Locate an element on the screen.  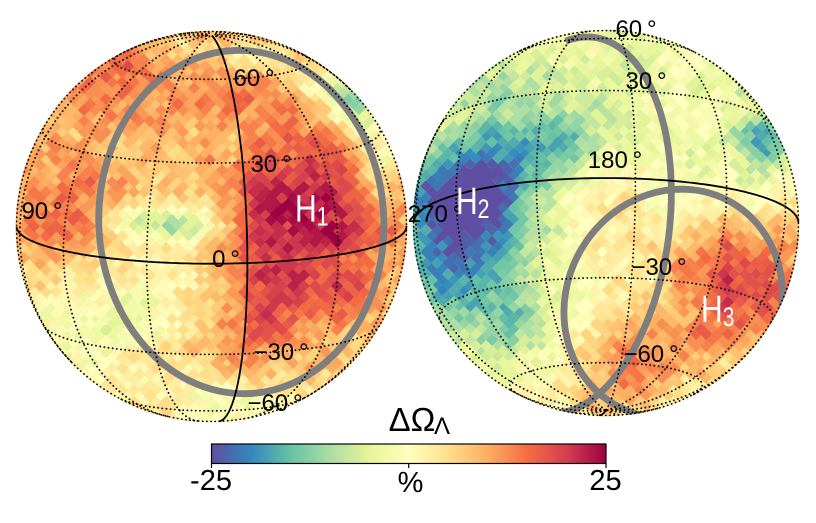
svg-text: 270 ° is located at coordinates (435, 214).